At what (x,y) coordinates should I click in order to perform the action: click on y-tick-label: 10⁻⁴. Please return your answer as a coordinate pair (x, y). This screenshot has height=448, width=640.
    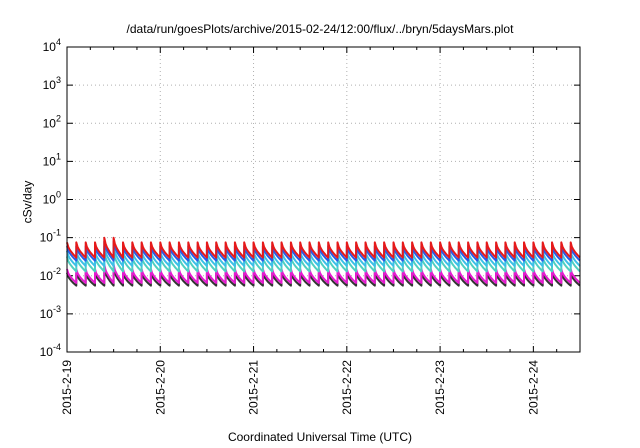
    Looking at the image, I should click on (50, 350).